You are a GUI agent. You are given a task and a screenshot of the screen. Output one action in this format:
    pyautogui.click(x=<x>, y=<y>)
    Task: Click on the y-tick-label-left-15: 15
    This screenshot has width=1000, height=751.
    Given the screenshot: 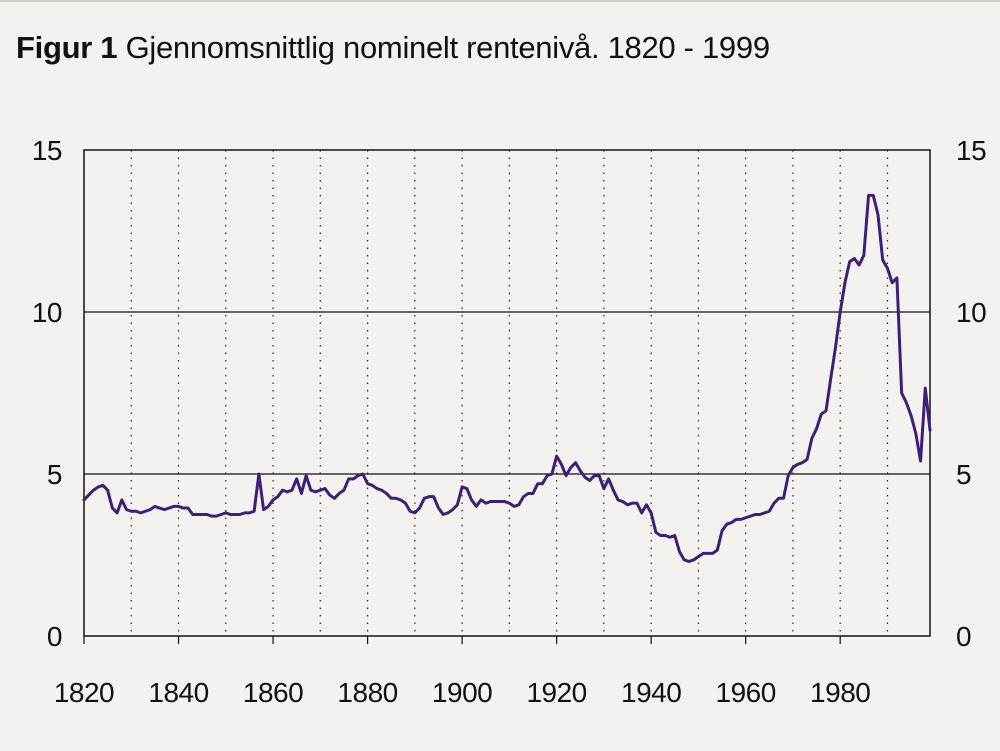 What is the action you would take?
    pyautogui.click(x=47, y=150)
    